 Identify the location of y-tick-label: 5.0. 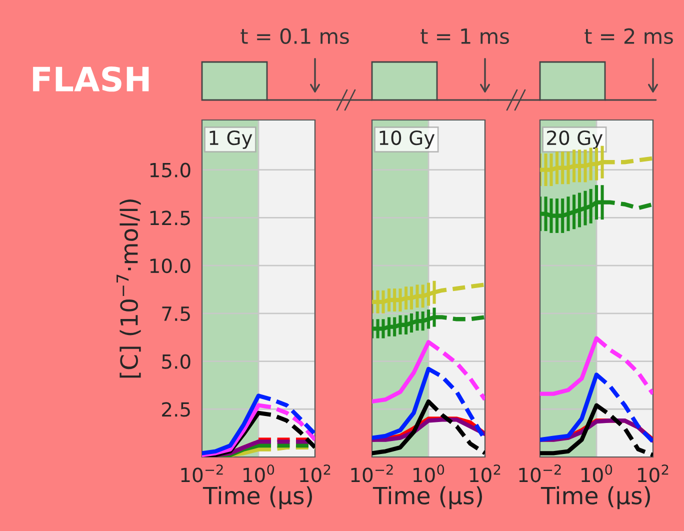
(176, 361).